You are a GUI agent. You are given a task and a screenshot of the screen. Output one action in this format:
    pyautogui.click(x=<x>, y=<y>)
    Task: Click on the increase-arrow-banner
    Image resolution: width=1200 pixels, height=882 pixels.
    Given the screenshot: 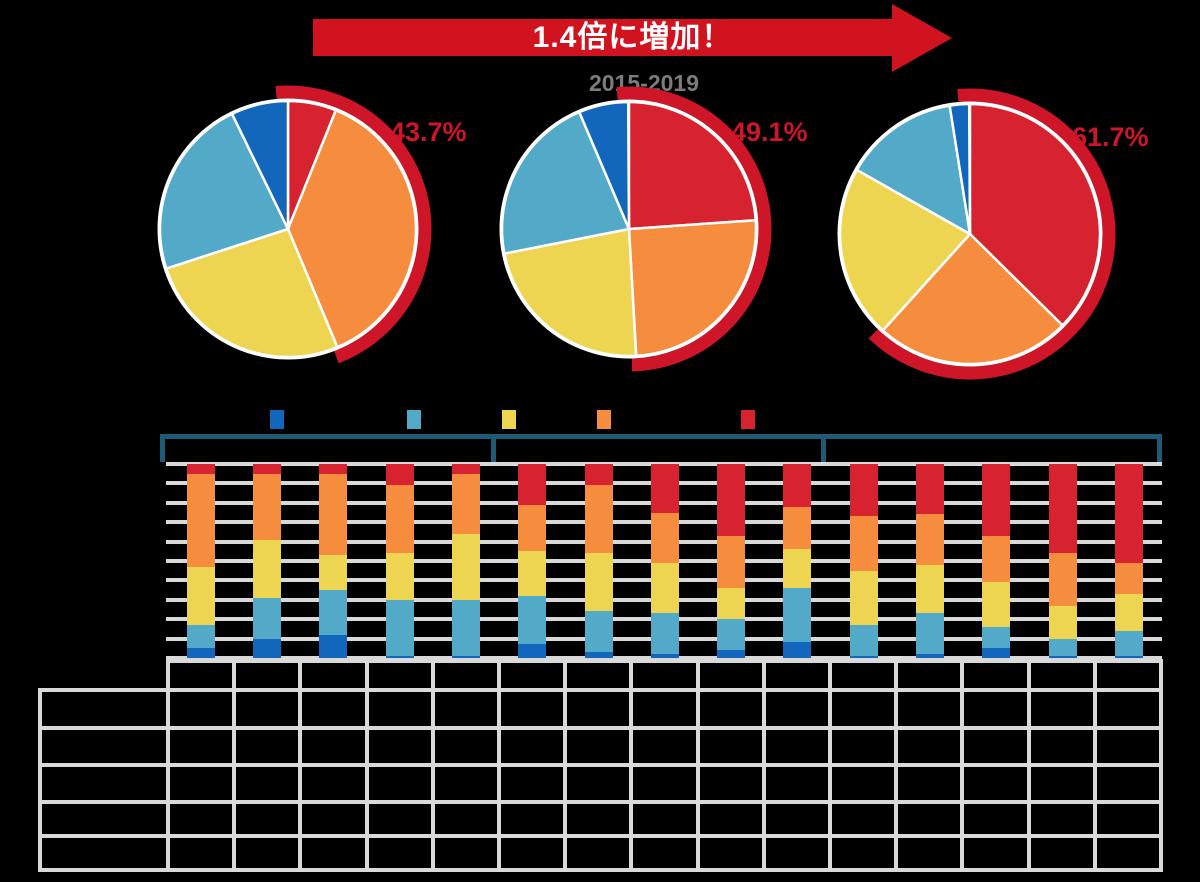 What is the action you would take?
    pyautogui.click(x=602, y=37)
    